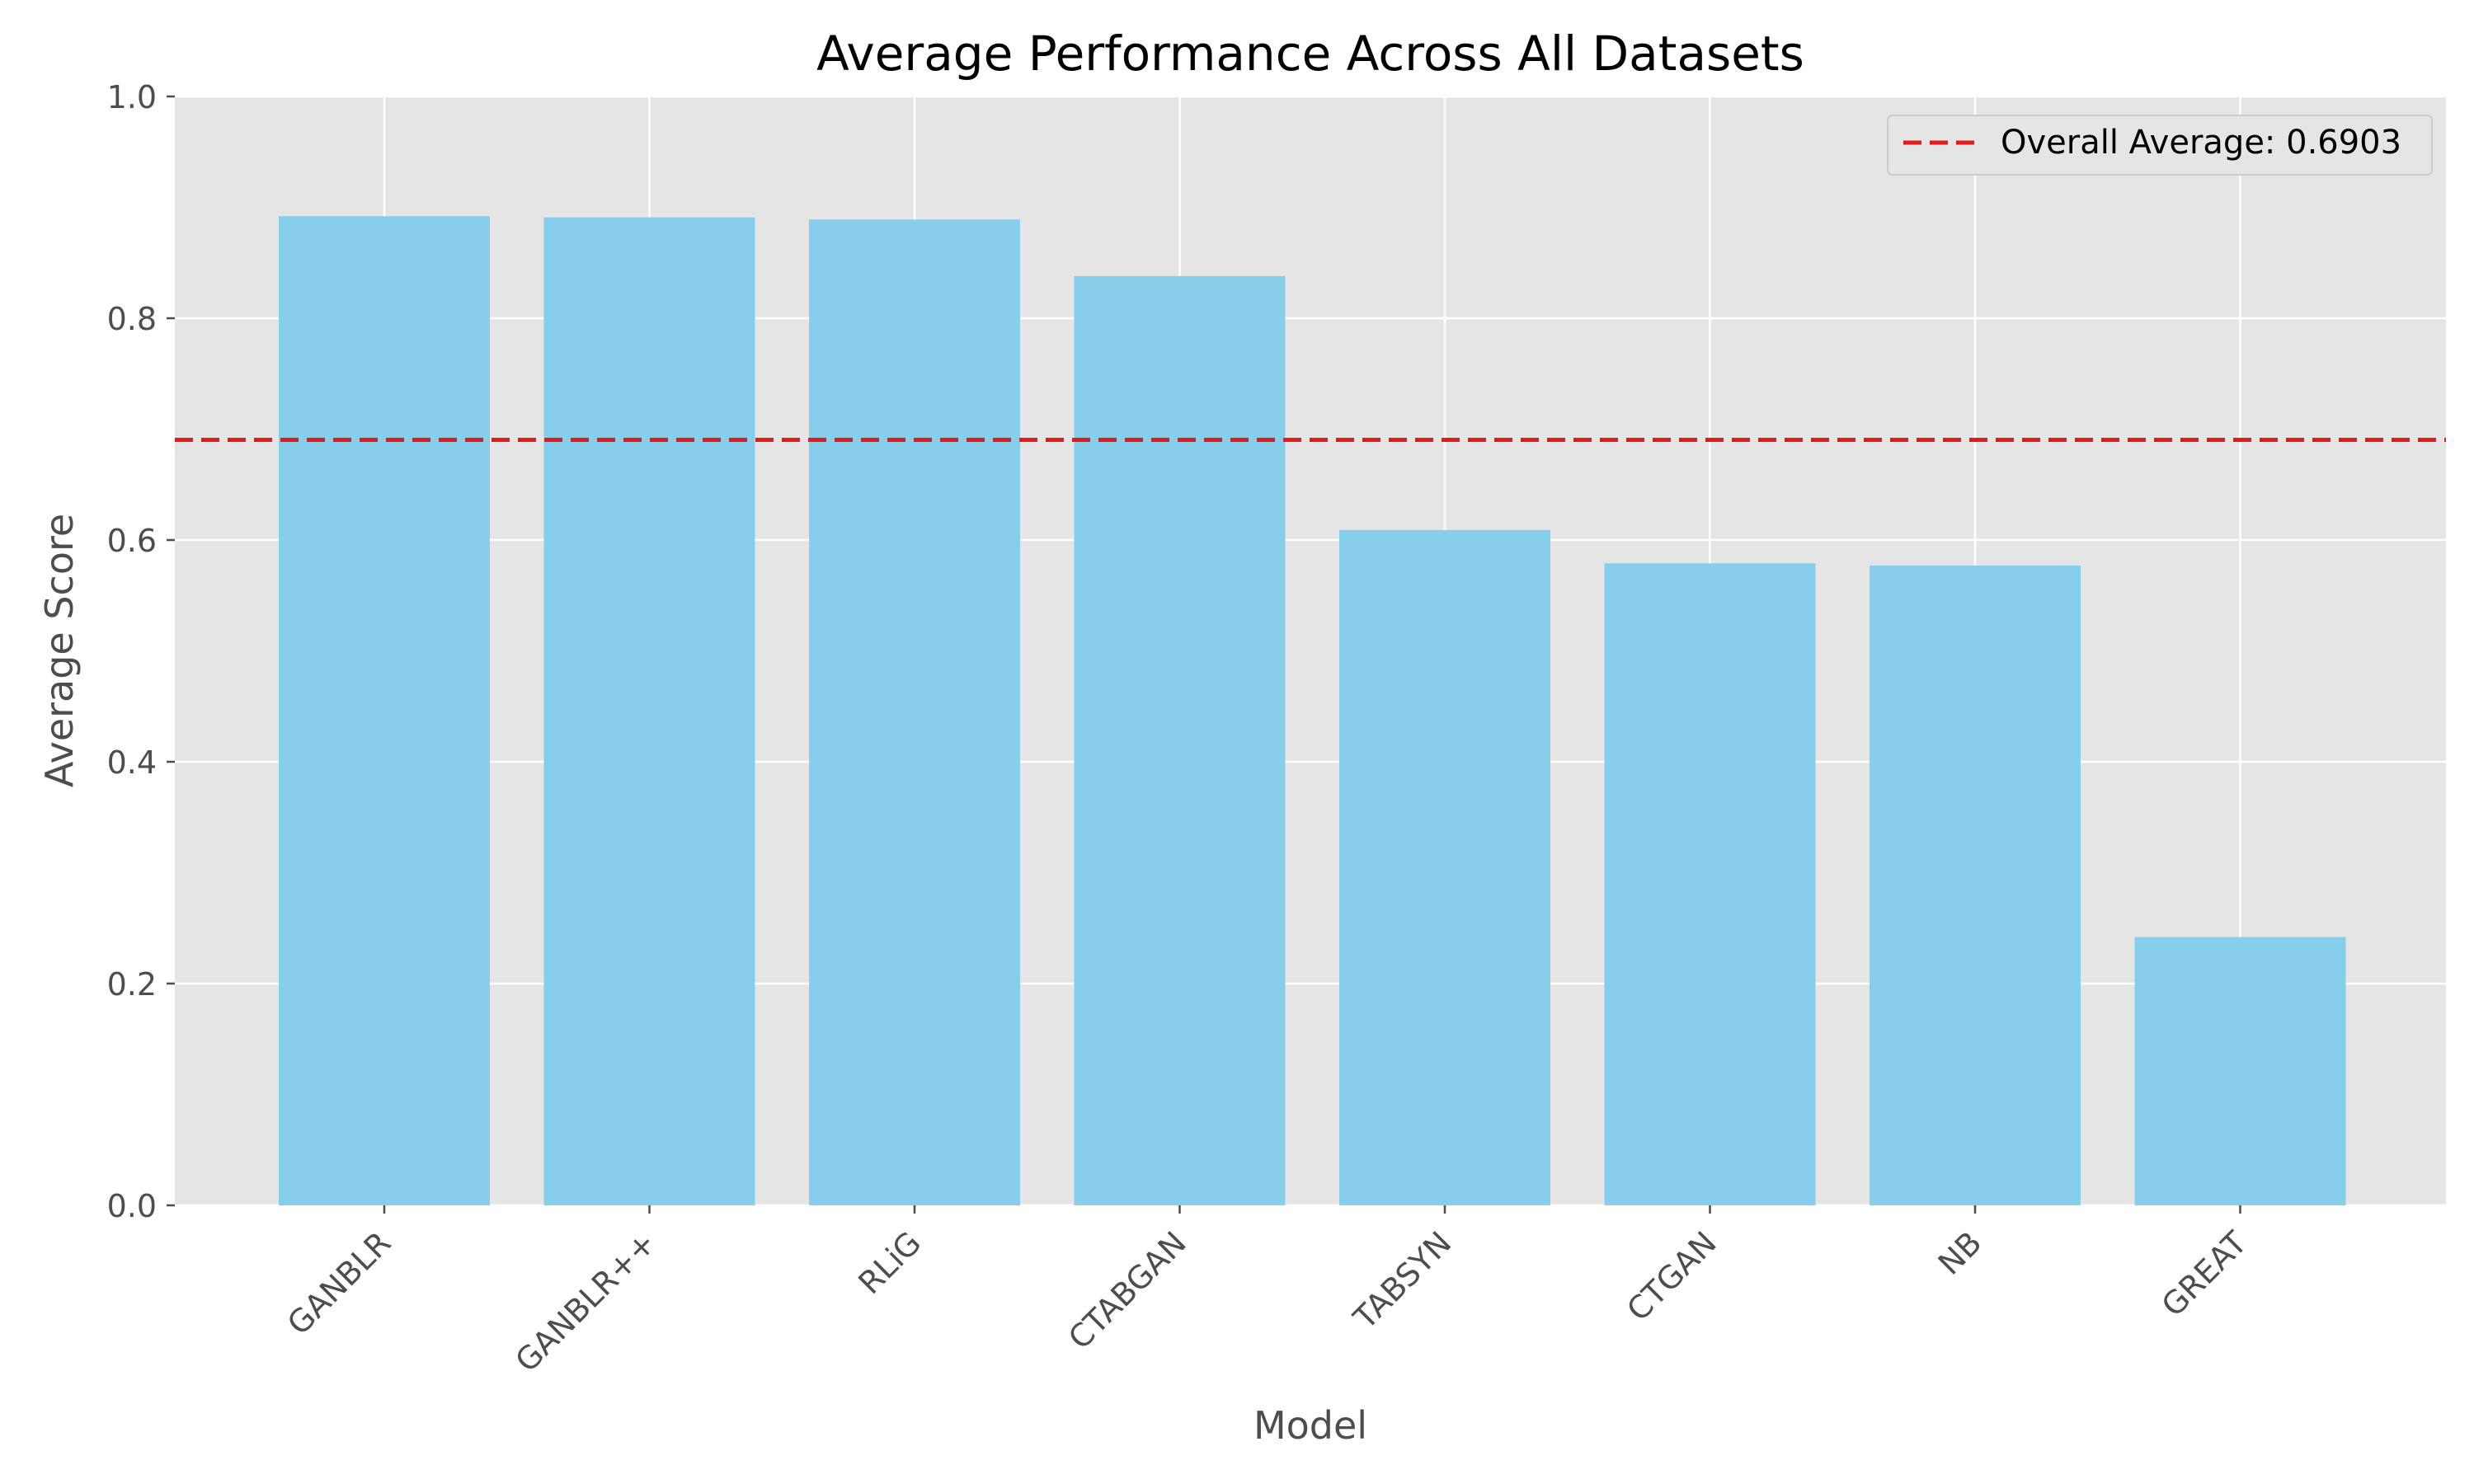 This screenshot has height=1484, width=2474. Describe the element at coordinates (914, 712) in the screenshot. I see `bar-rlig` at that location.